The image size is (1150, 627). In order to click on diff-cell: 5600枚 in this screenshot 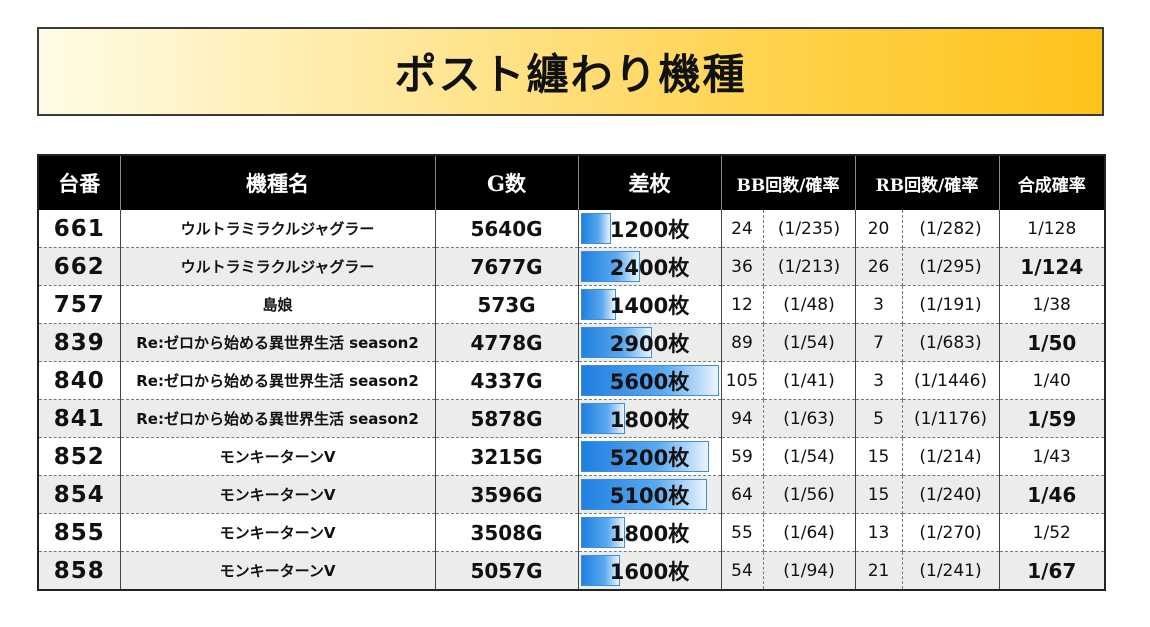, I will do `click(650, 380)`.